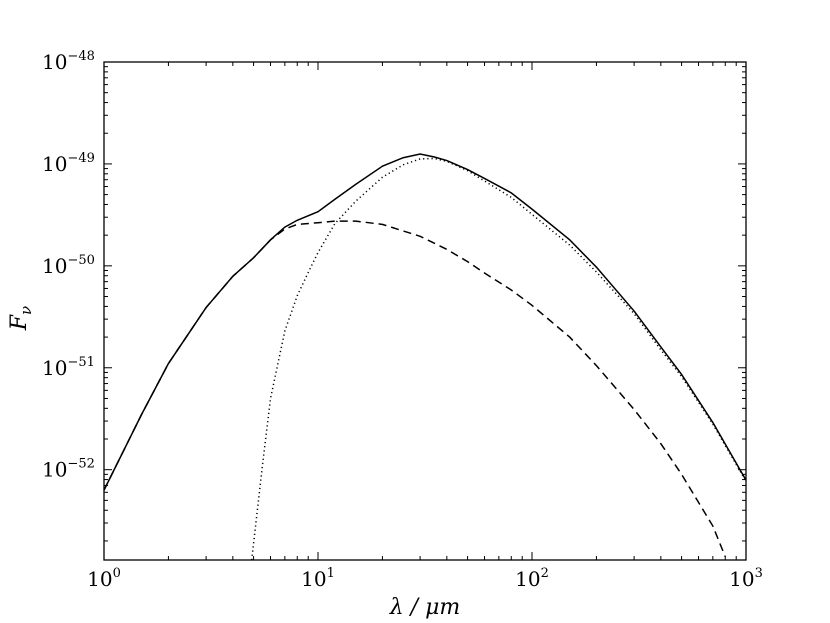 This screenshot has width=830, height=623. I want to click on x-tick-label: 10³, so click(746, 578).